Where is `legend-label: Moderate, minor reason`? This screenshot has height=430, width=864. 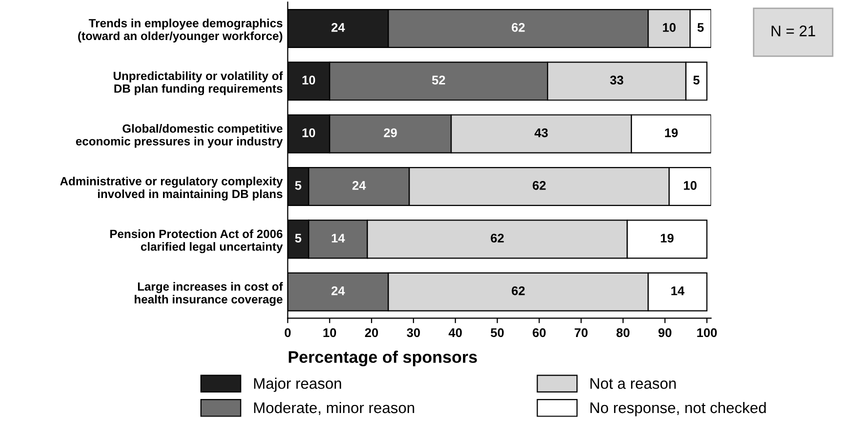
legend-label: Moderate, minor reason is located at coordinates (334, 408).